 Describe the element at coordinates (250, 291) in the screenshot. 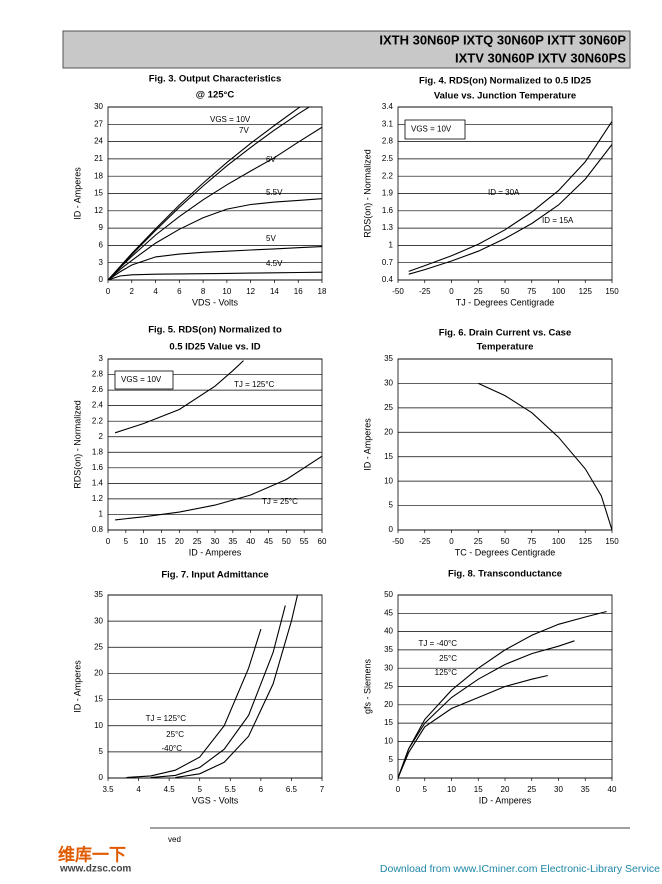

I see `x-tick-label: 12` at that location.